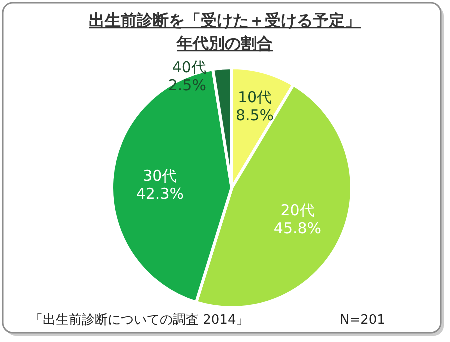  I want to click on data-label: 42.3%, so click(160, 193).